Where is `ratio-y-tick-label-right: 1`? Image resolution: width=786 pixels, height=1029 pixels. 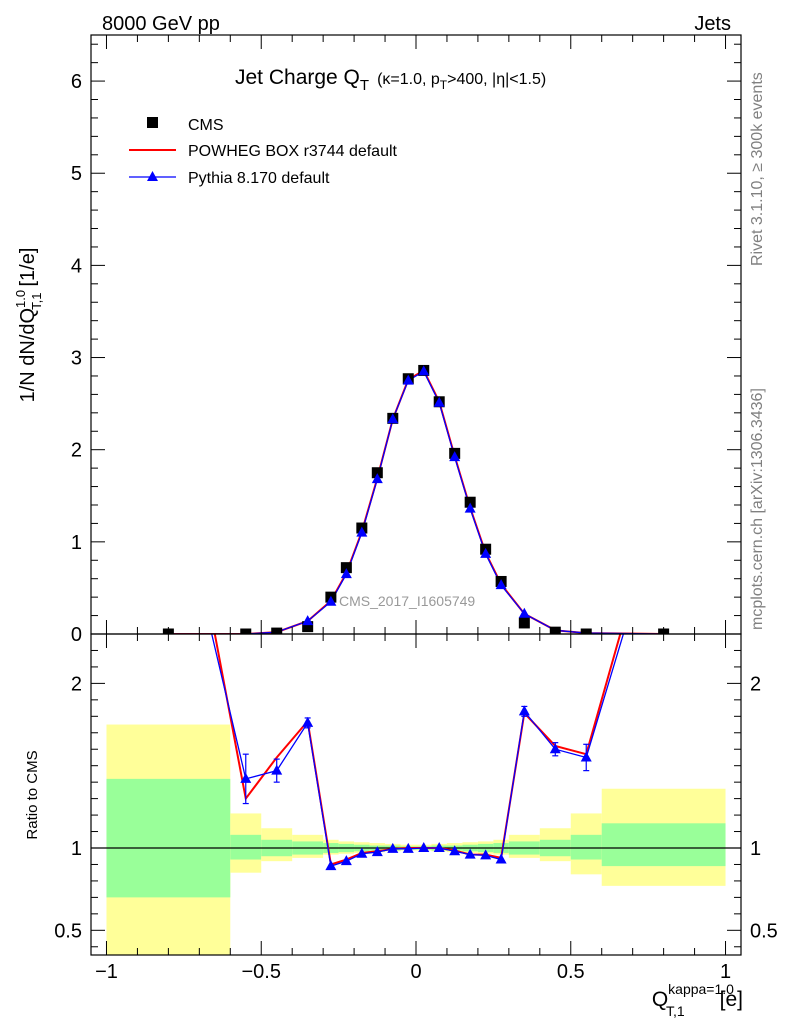 ratio-y-tick-label-right: 1 is located at coordinates (755, 849).